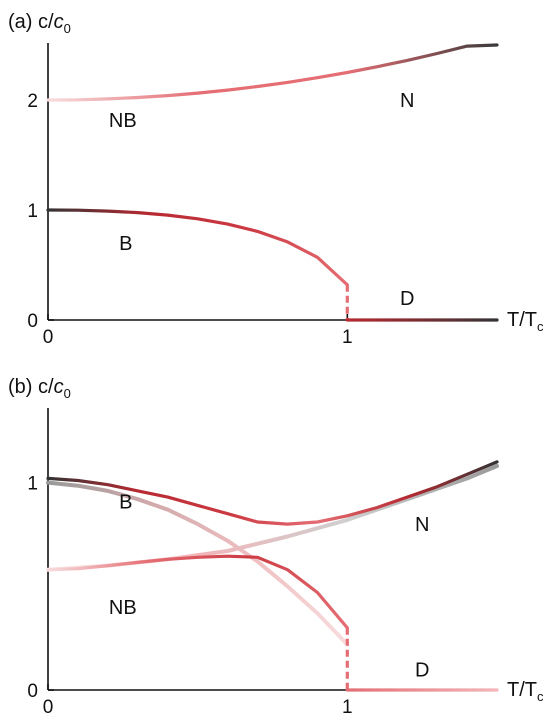  I want to click on panel-label: (a) c/c0, so click(39, 23).